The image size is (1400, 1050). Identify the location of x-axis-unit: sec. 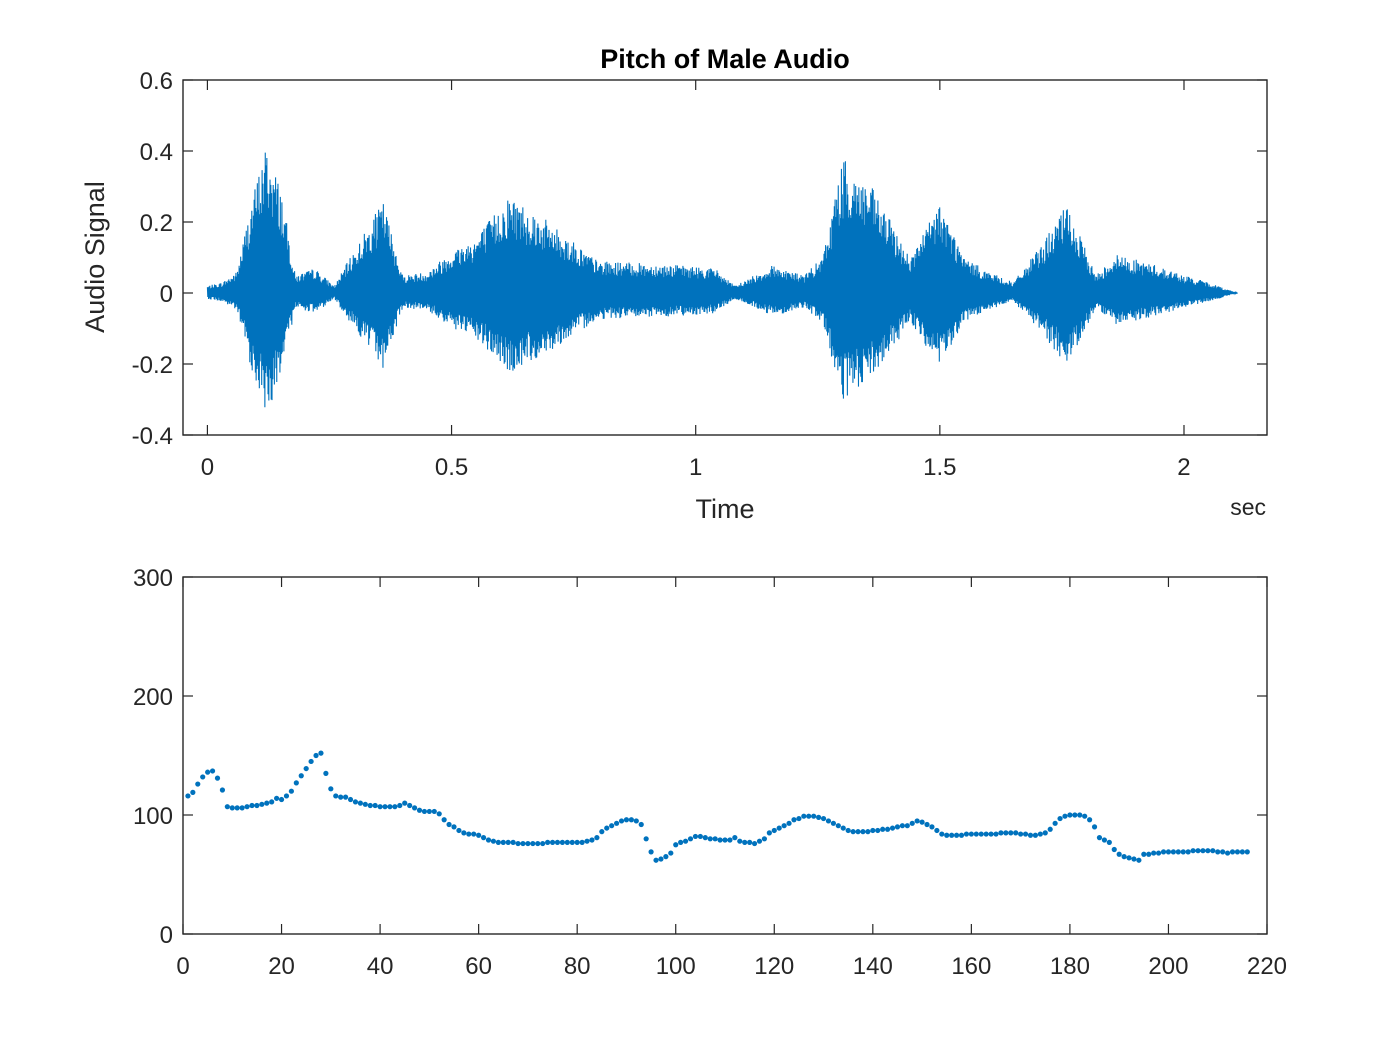
(1248, 507).